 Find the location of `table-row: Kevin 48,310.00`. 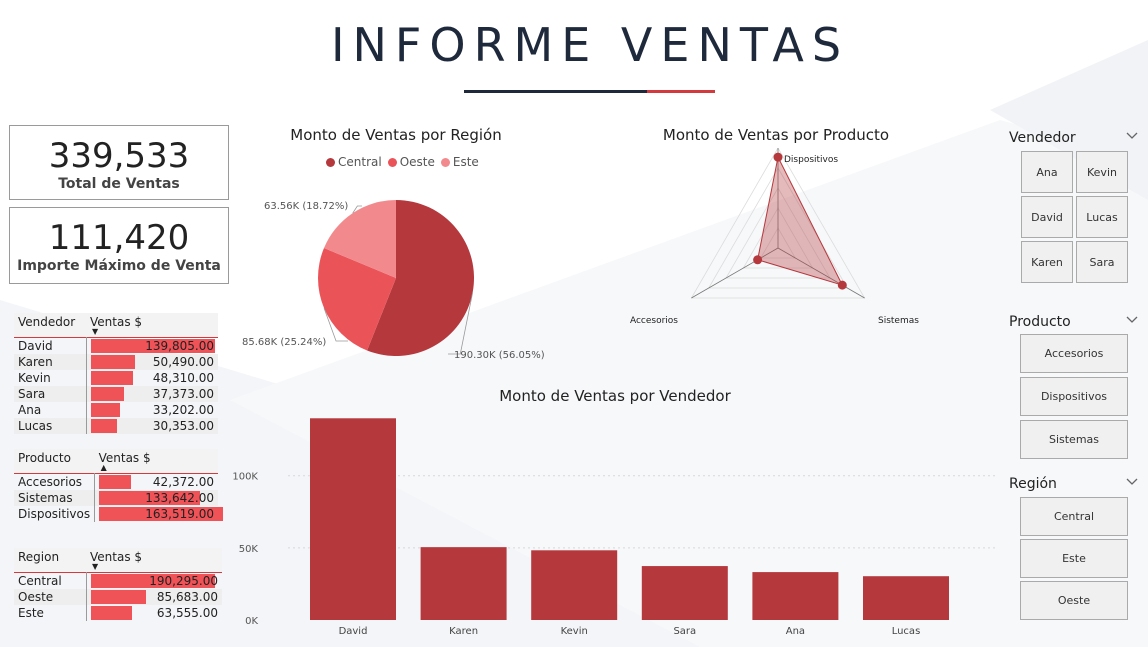

table-row: Kevin 48,310.00 is located at coordinates (116, 378).